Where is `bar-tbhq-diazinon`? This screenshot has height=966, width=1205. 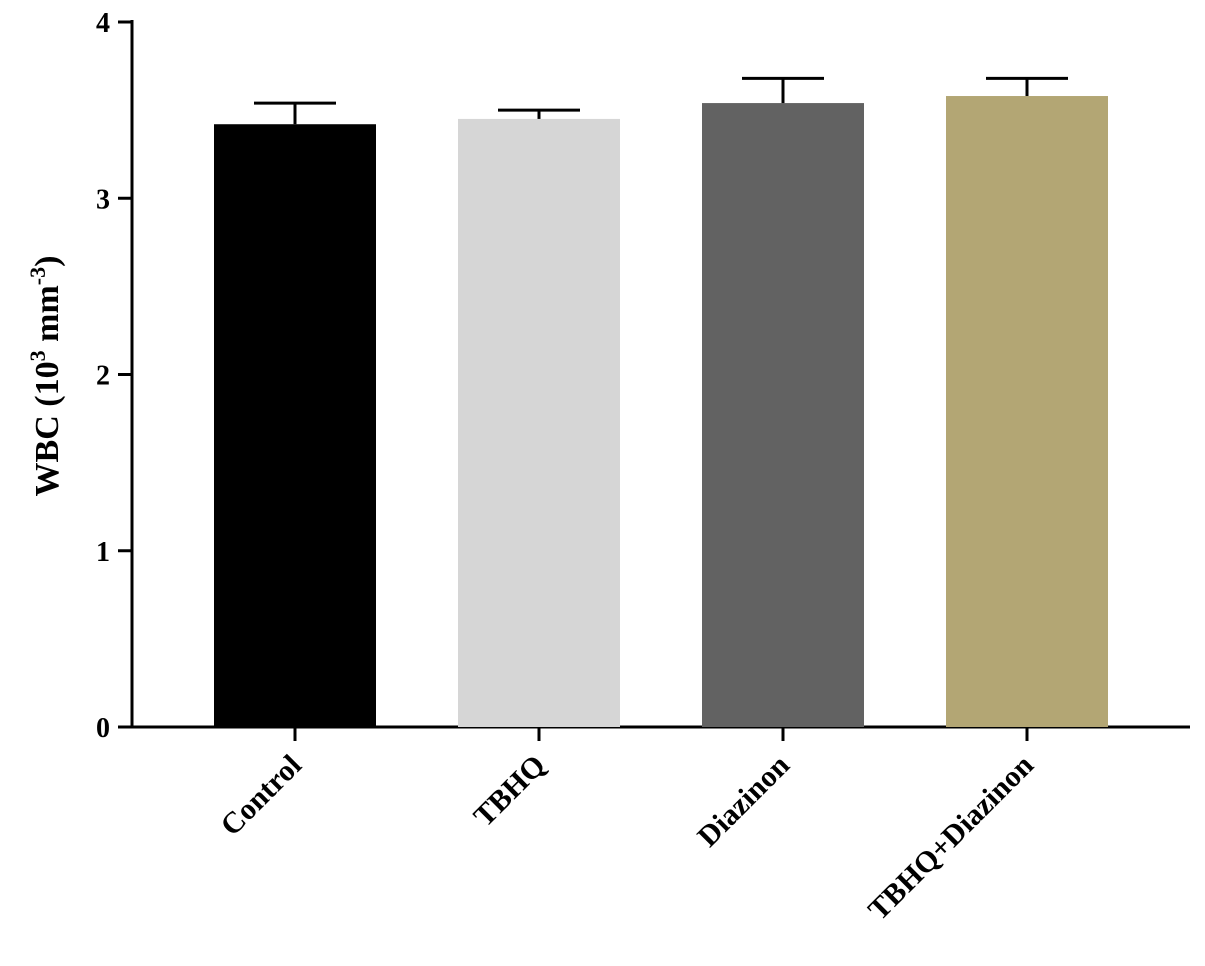
bar-tbhq-diazinon is located at coordinates (1027, 411).